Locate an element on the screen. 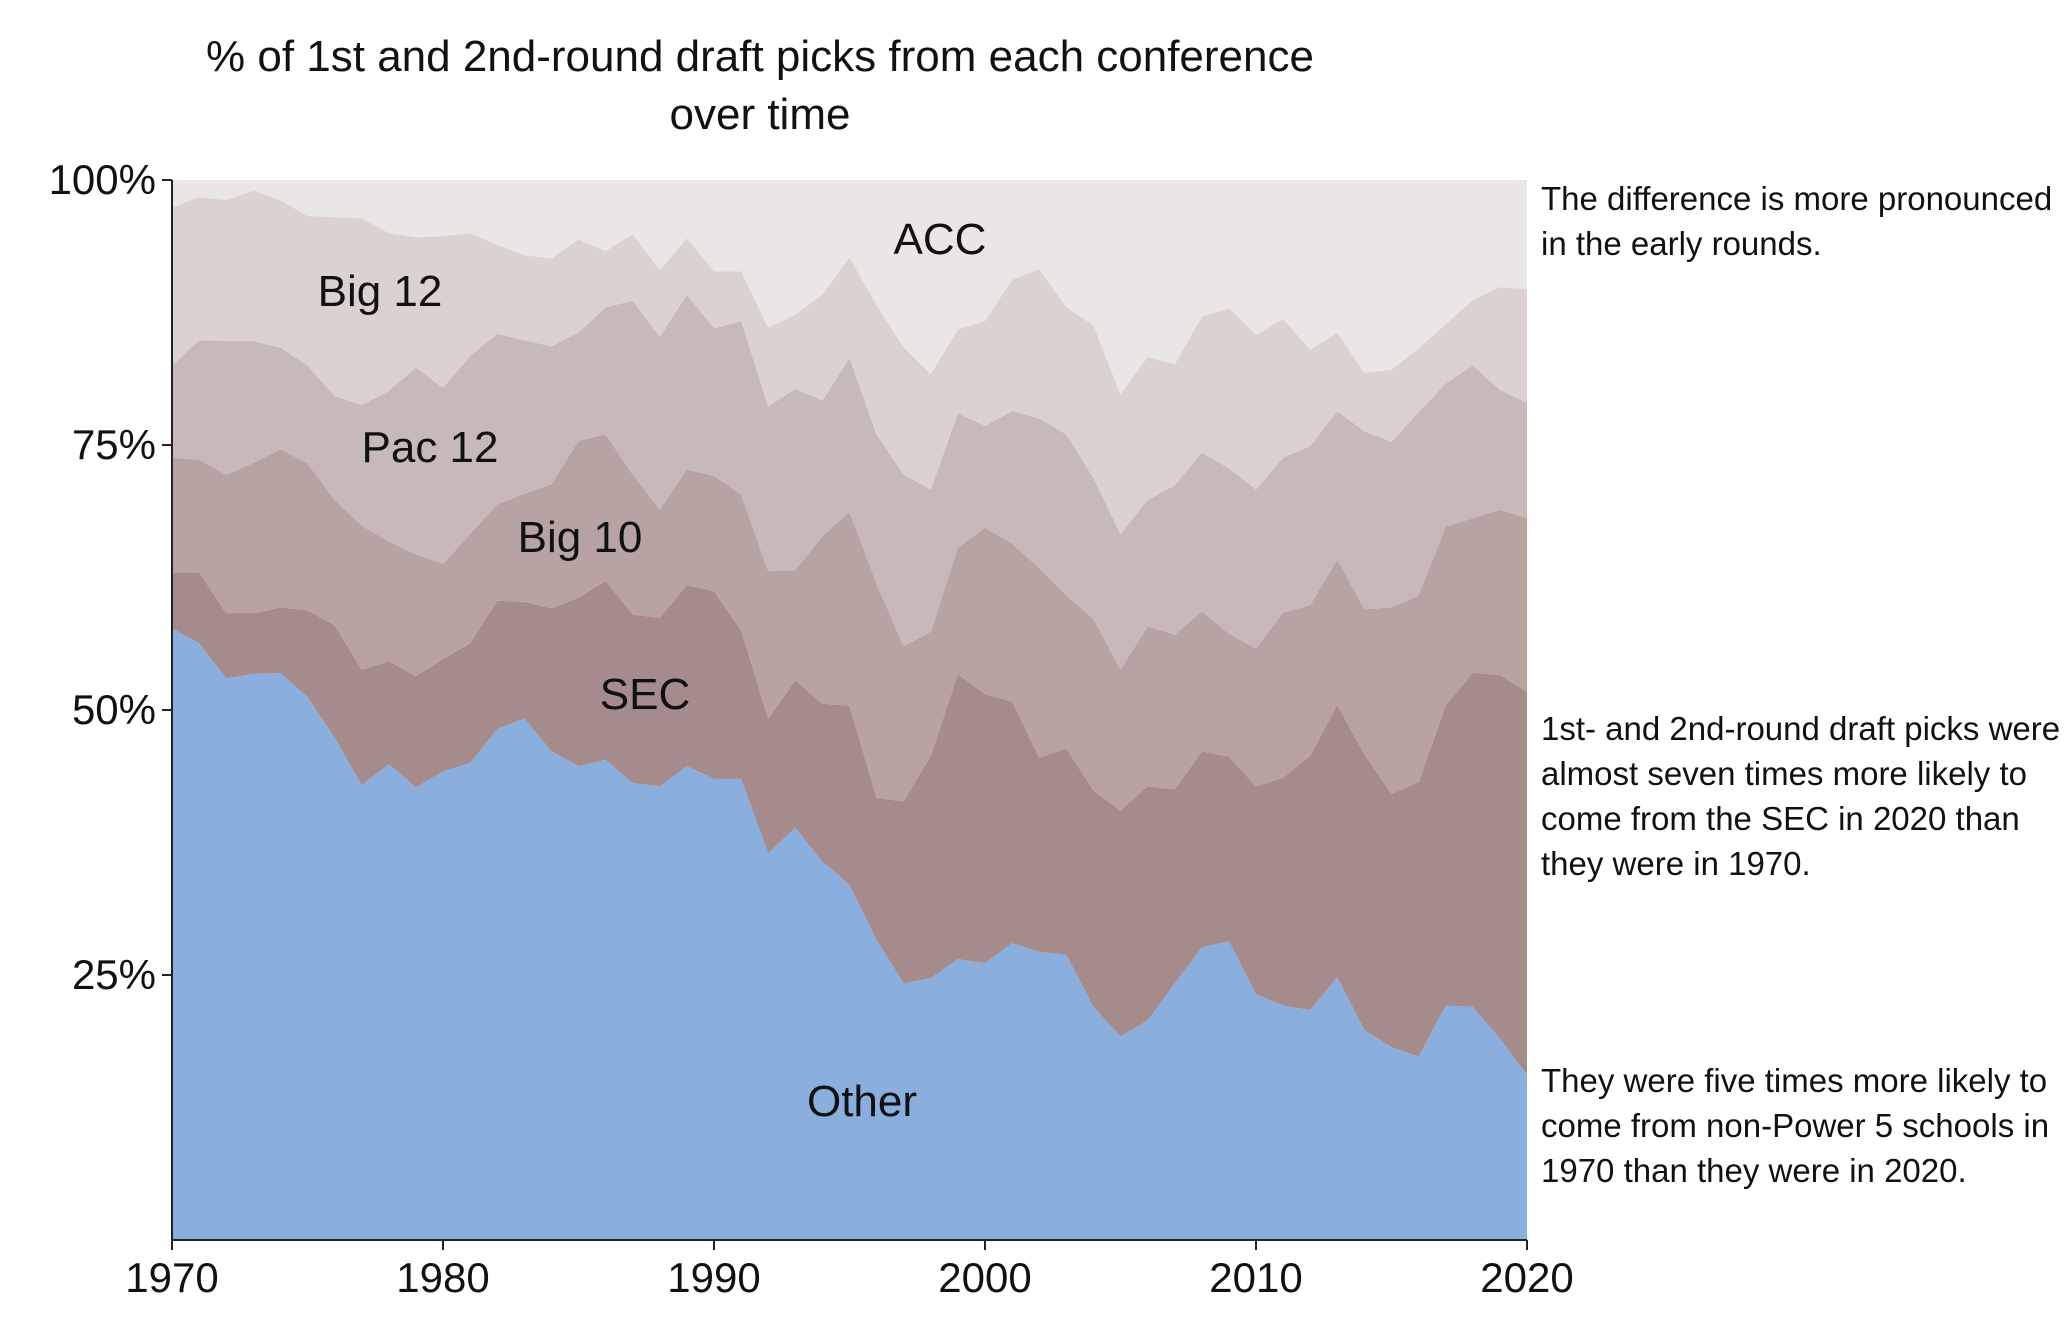 This screenshot has width=2071, height=1338. series-label-big-12: Big 12 is located at coordinates (380, 291).